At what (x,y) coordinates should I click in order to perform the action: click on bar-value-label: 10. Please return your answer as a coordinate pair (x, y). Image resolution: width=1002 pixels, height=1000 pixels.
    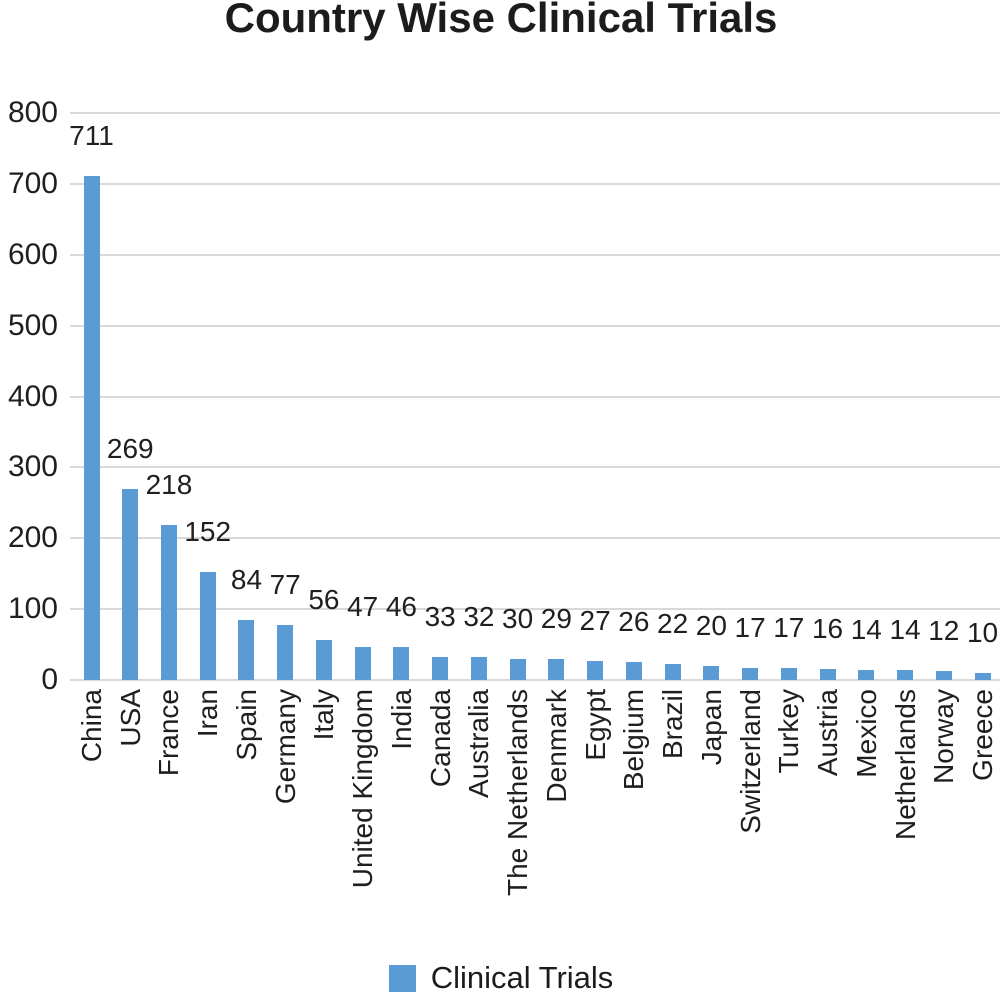
    Looking at the image, I should click on (982, 632).